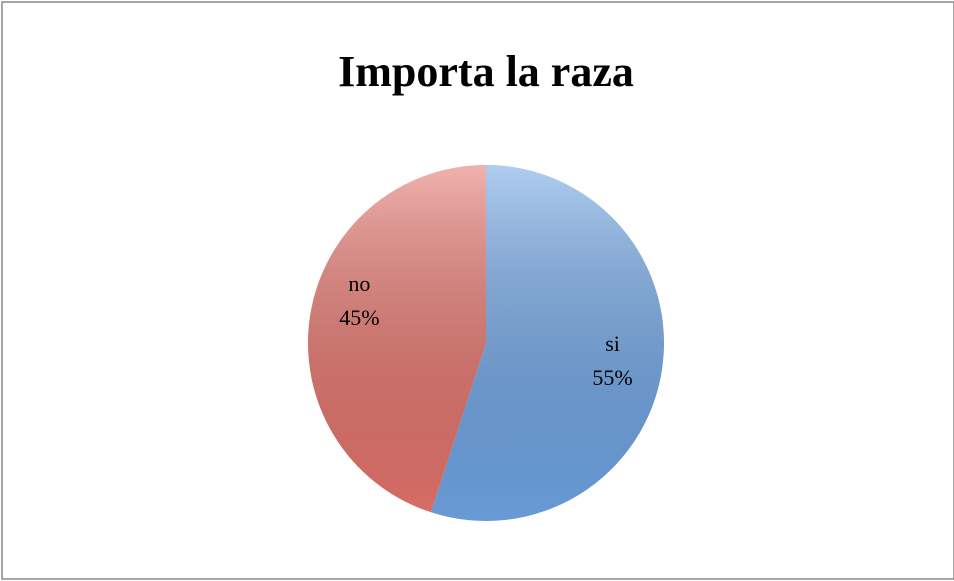 This screenshot has width=954, height=581. What do you see at coordinates (359, 283) in the screenshot?
I see `slice-category-label: no` at bounding box center [359, 283].